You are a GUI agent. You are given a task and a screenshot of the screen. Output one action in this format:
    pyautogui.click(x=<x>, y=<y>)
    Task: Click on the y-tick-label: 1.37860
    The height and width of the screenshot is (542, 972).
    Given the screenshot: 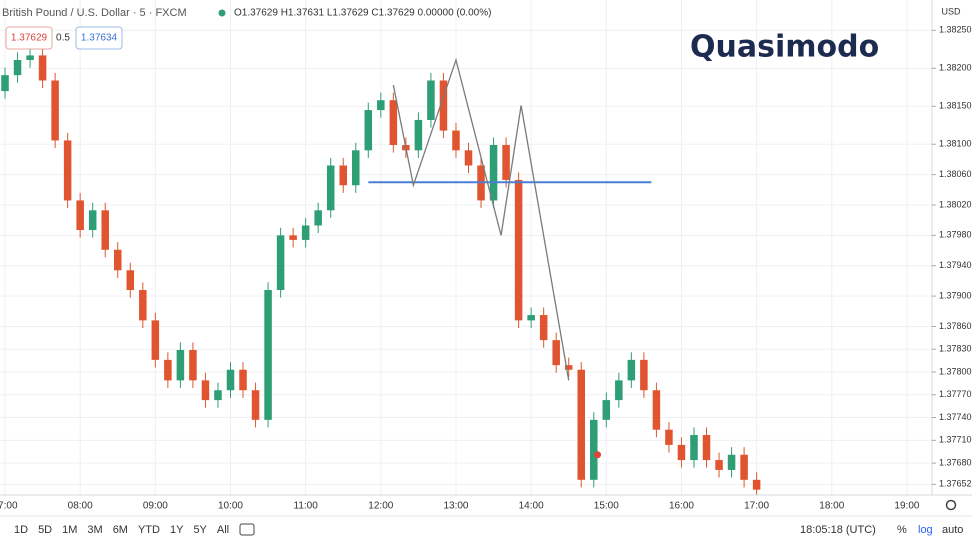 What is the action you would take?
    pyautogui.click(x=955, y=326)
    